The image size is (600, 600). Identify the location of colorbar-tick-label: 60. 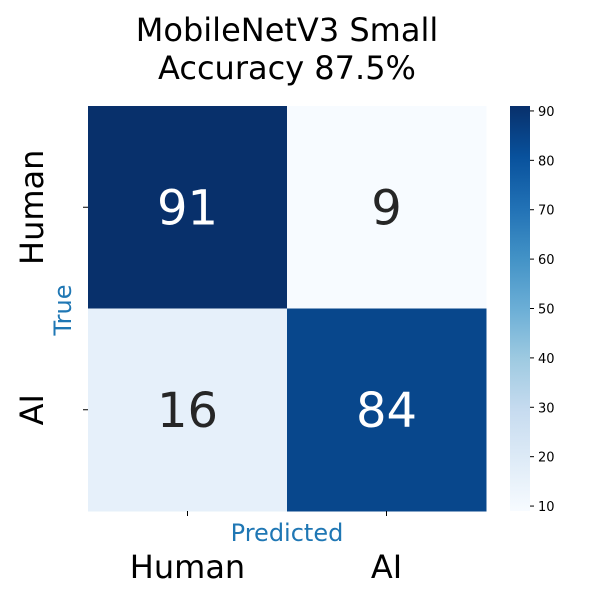
(546, 260).